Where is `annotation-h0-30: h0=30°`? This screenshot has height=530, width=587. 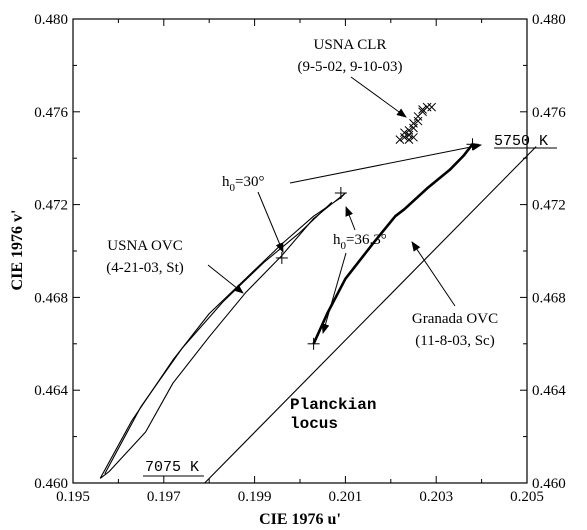 annotation-h0-30: h0=30° is located at coordinates (243, 184).